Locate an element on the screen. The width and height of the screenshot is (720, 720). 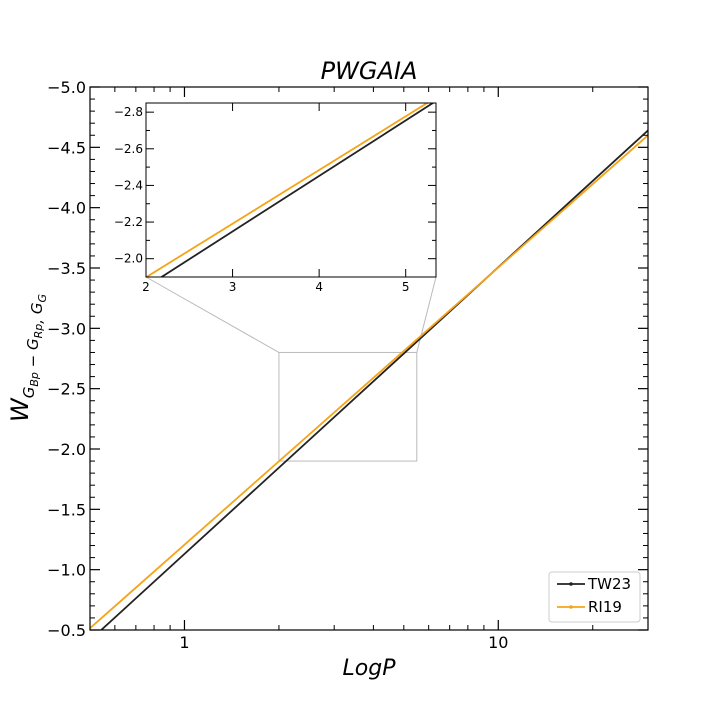
legend-marker-tw23 is located at coordinates (571, 584).